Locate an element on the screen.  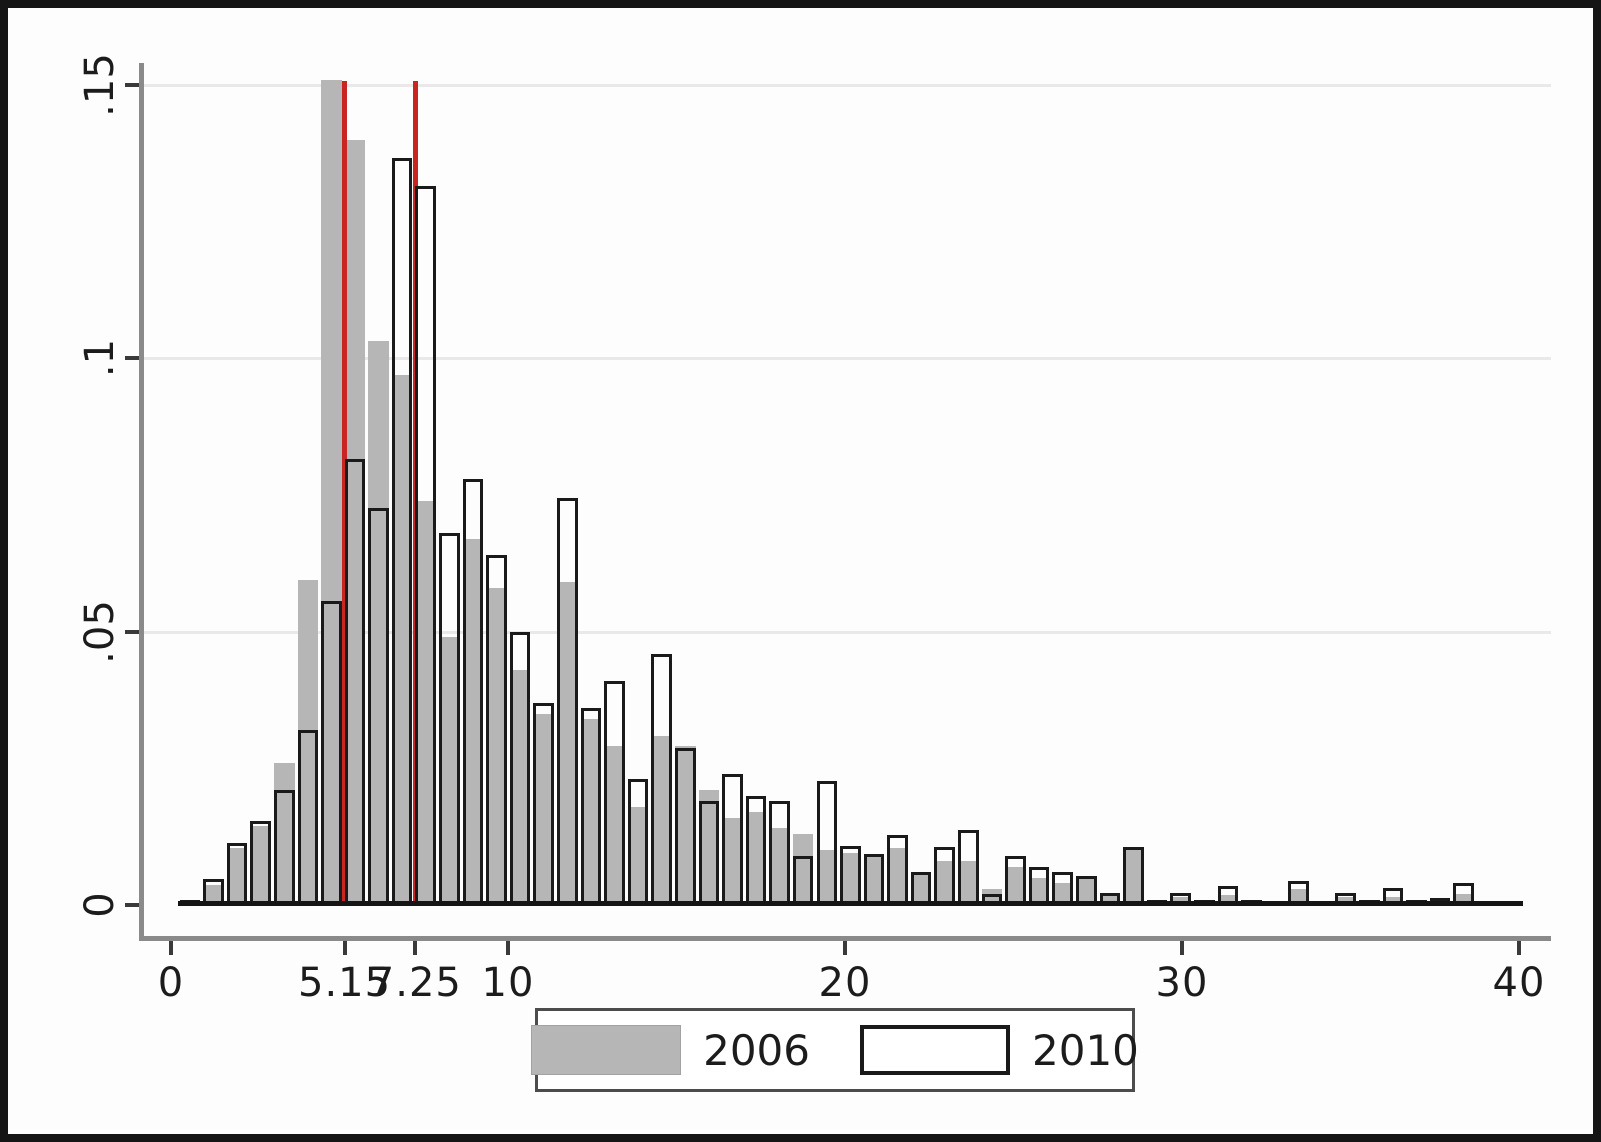
x-tick-label: 40 is located at coordinates (1519, 983).